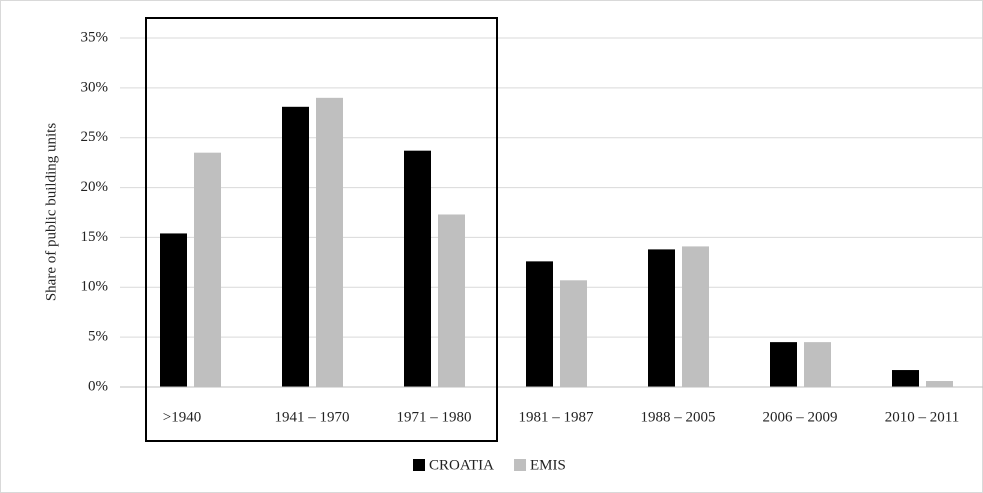  What do you see at coordinates (548, 465) in the screenshot?
I see `legend-label: EMIS` at bounding box center [548, 465].